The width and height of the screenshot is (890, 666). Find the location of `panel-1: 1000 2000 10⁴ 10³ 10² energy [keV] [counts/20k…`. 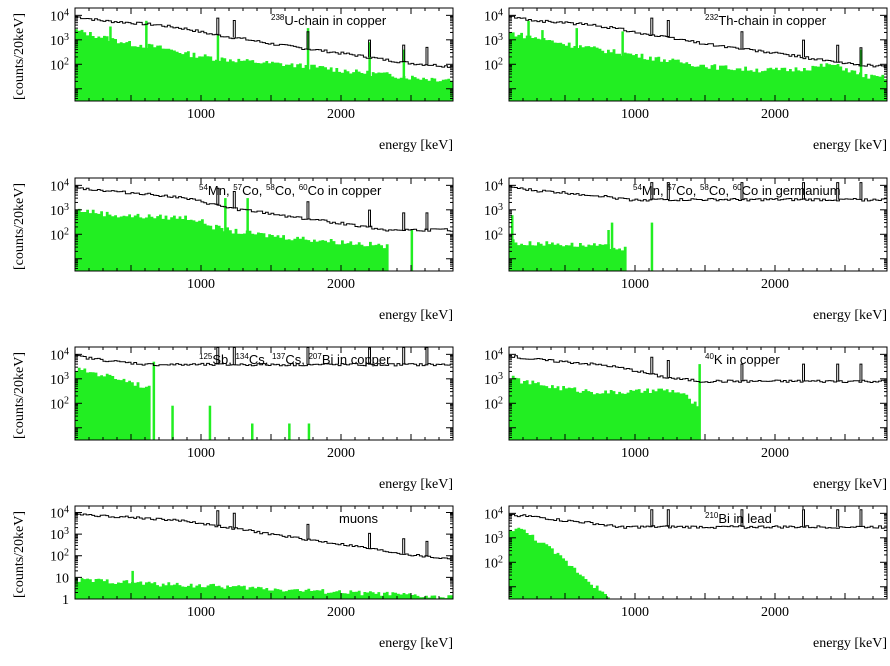

panel-1: 1000 2000 10⁴ 10³ 10² energy [keV] [counts/20k… is located at coordinates (233, 80).